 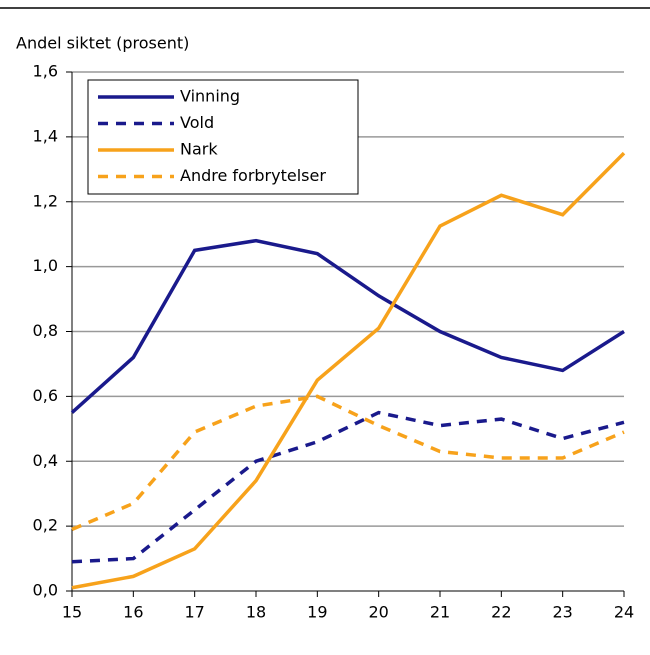 I want to click on x-tick-label: 21, so click(x=440, y=612).